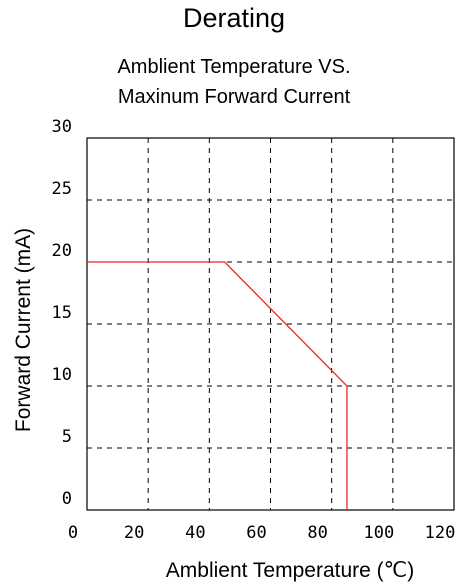 The image size is (468, 587). Describe the element at coordinates (62, 251) in the screenshot. I see `y-tick-label-20: 20` at that location.